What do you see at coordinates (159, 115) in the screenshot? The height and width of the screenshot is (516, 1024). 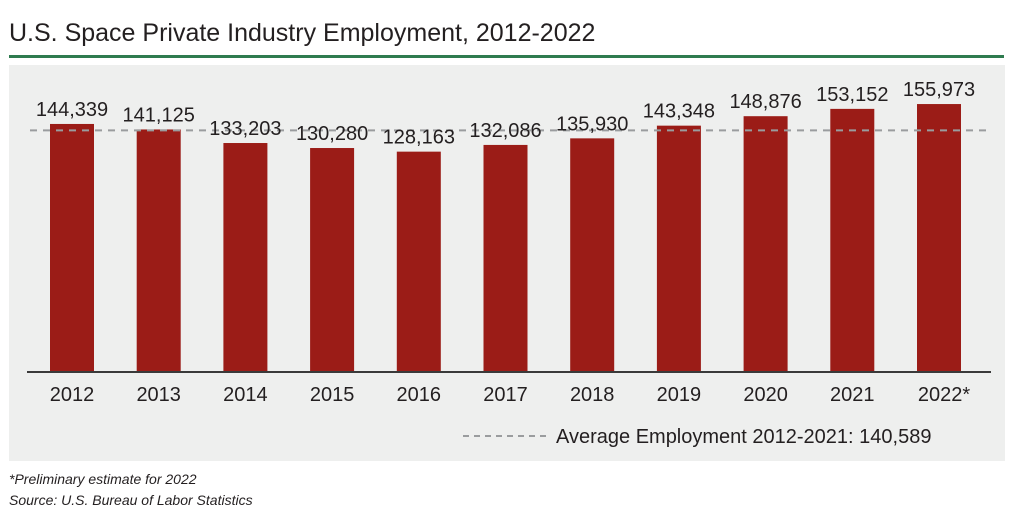 I see `value-label: 141,125` at bounding box center [159, 115].